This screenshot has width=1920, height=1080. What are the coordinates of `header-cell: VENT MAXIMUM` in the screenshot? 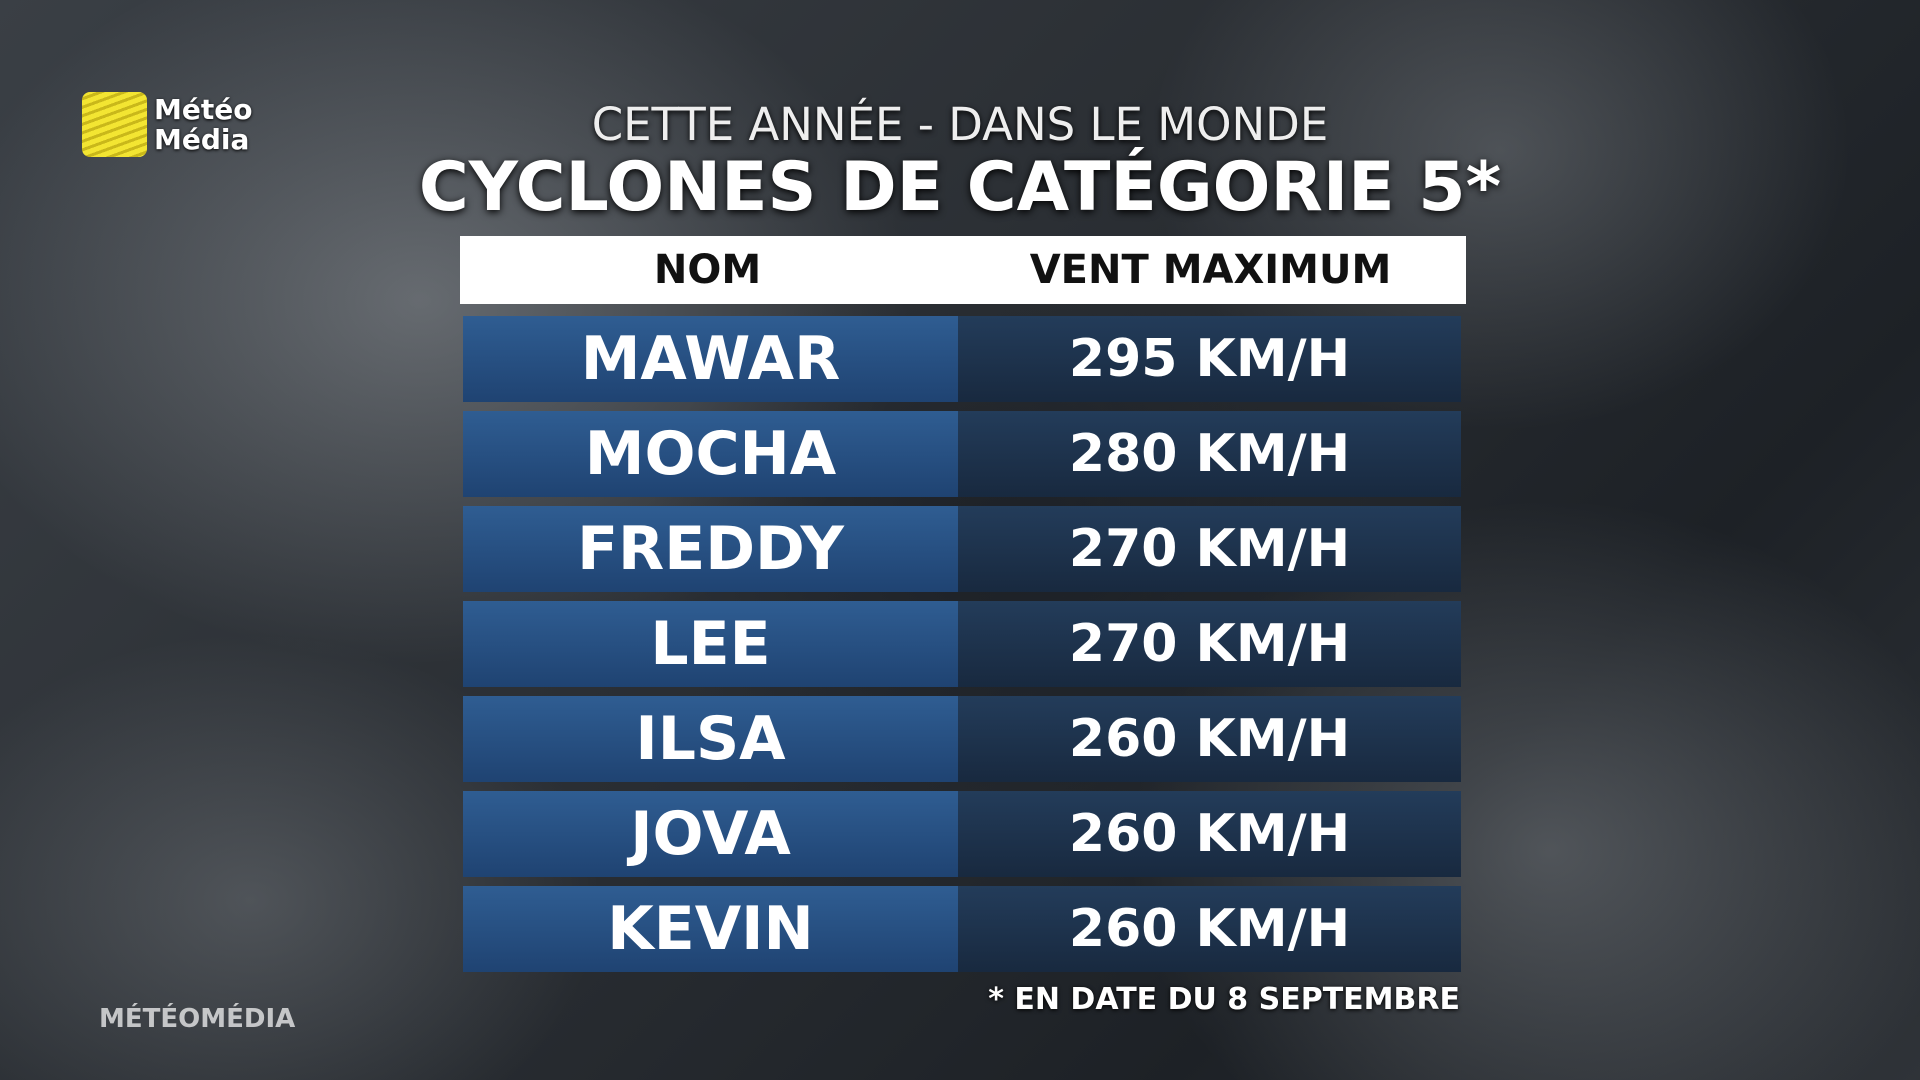 It's located at (1210, 270).